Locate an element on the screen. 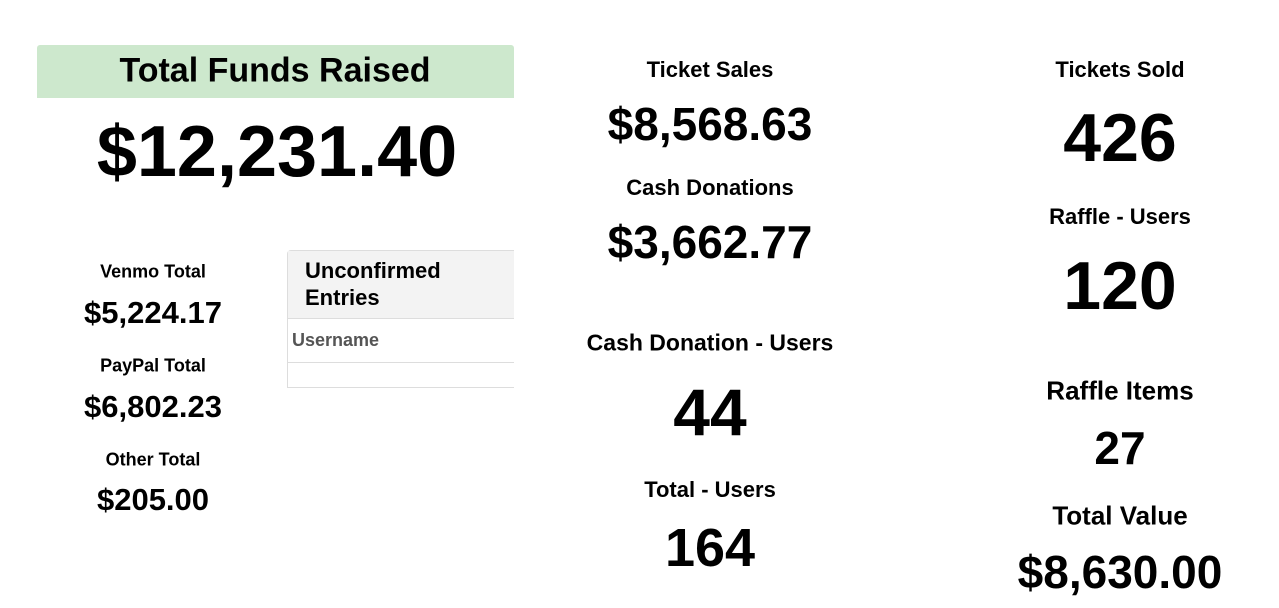 This screenshot has height=608, width=1279. stat-label: Total - Users is located at coordinates (710, 489).